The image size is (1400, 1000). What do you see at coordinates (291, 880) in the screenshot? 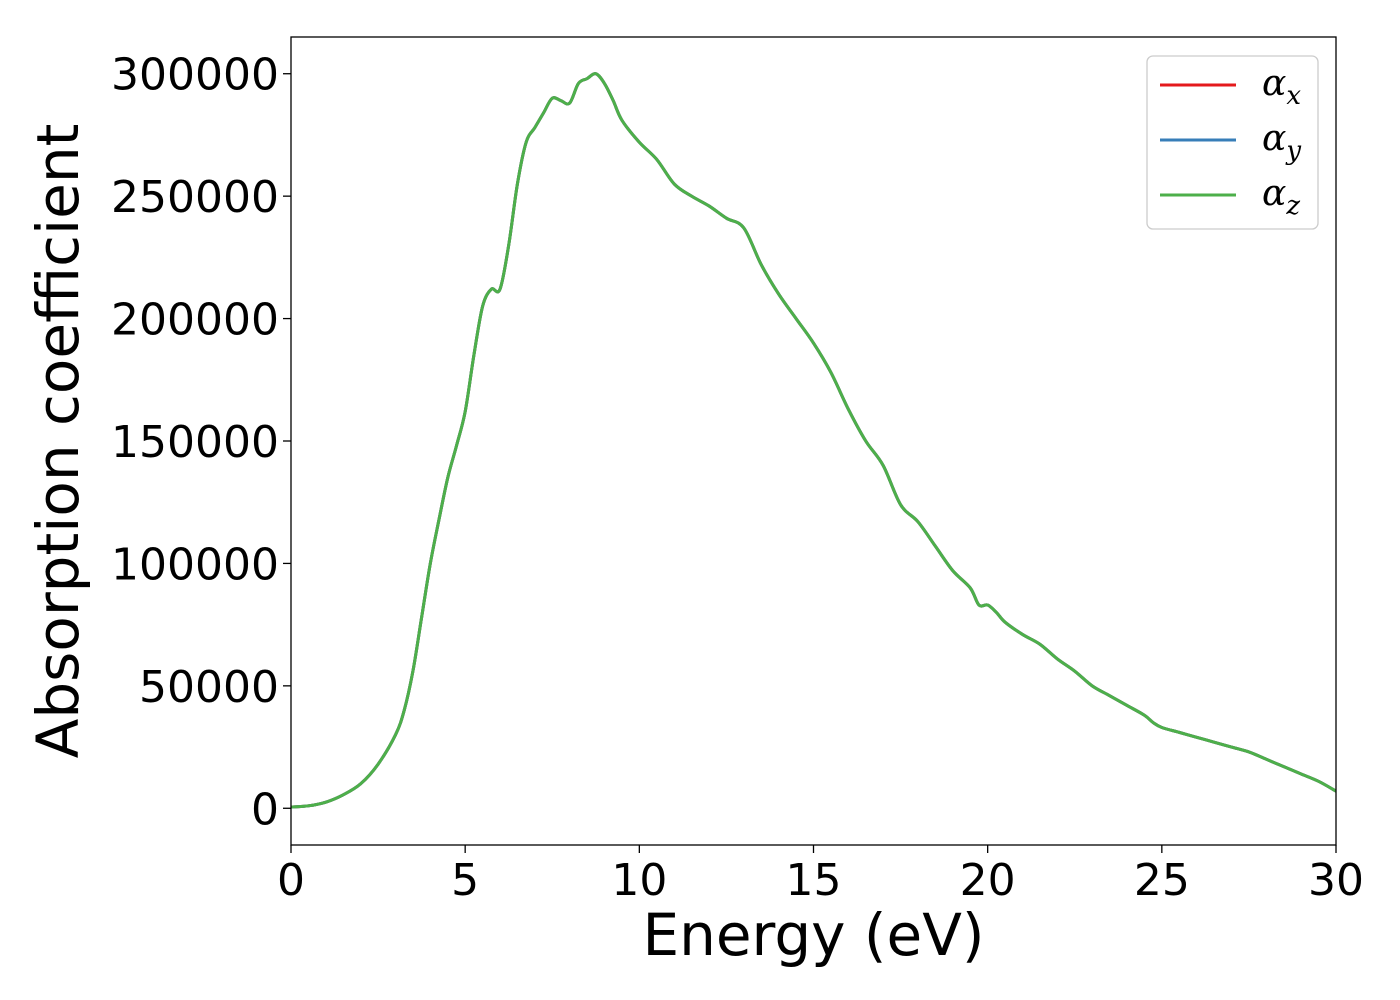
I see `x-tick-label: 0` at bounding box center [291, 880].